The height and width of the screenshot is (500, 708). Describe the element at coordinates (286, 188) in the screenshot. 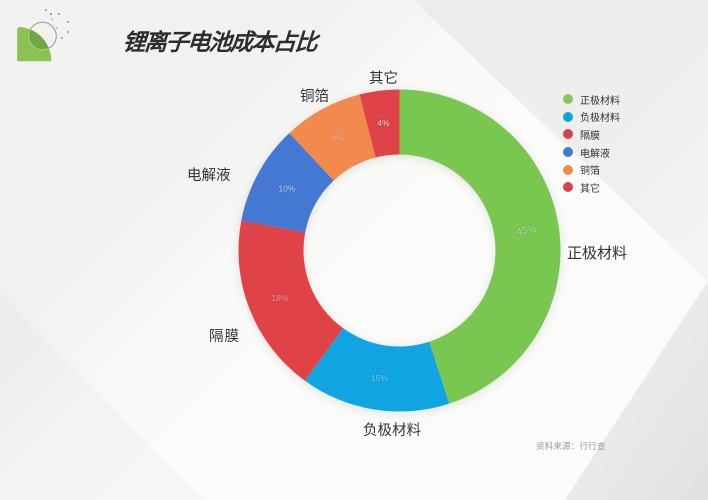

I see `svg-text: 10%` at that location.